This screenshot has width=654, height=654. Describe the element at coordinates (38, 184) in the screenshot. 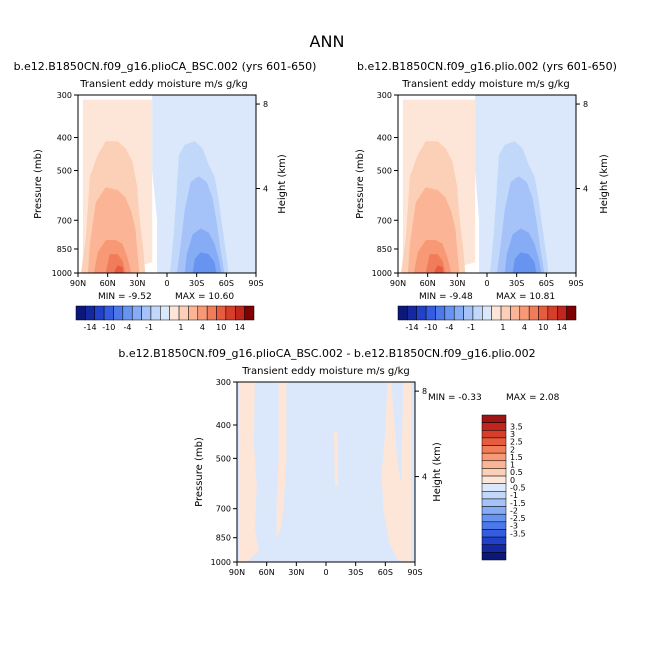

I see `panel-1-ylabel: Pressure (mb)` at that location.